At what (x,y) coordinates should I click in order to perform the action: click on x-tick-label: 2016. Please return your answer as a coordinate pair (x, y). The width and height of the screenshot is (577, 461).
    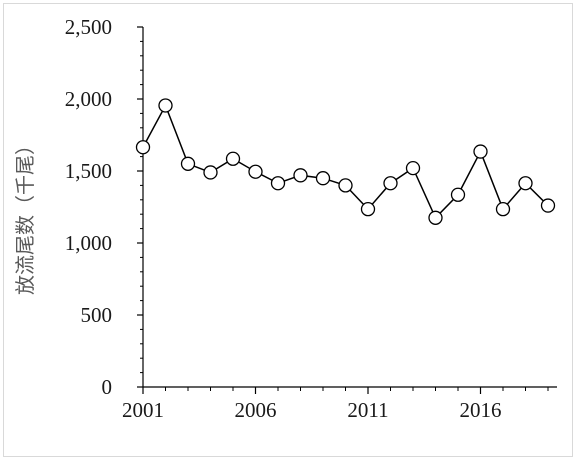
    Looking at the image, I should click on (481, 410).